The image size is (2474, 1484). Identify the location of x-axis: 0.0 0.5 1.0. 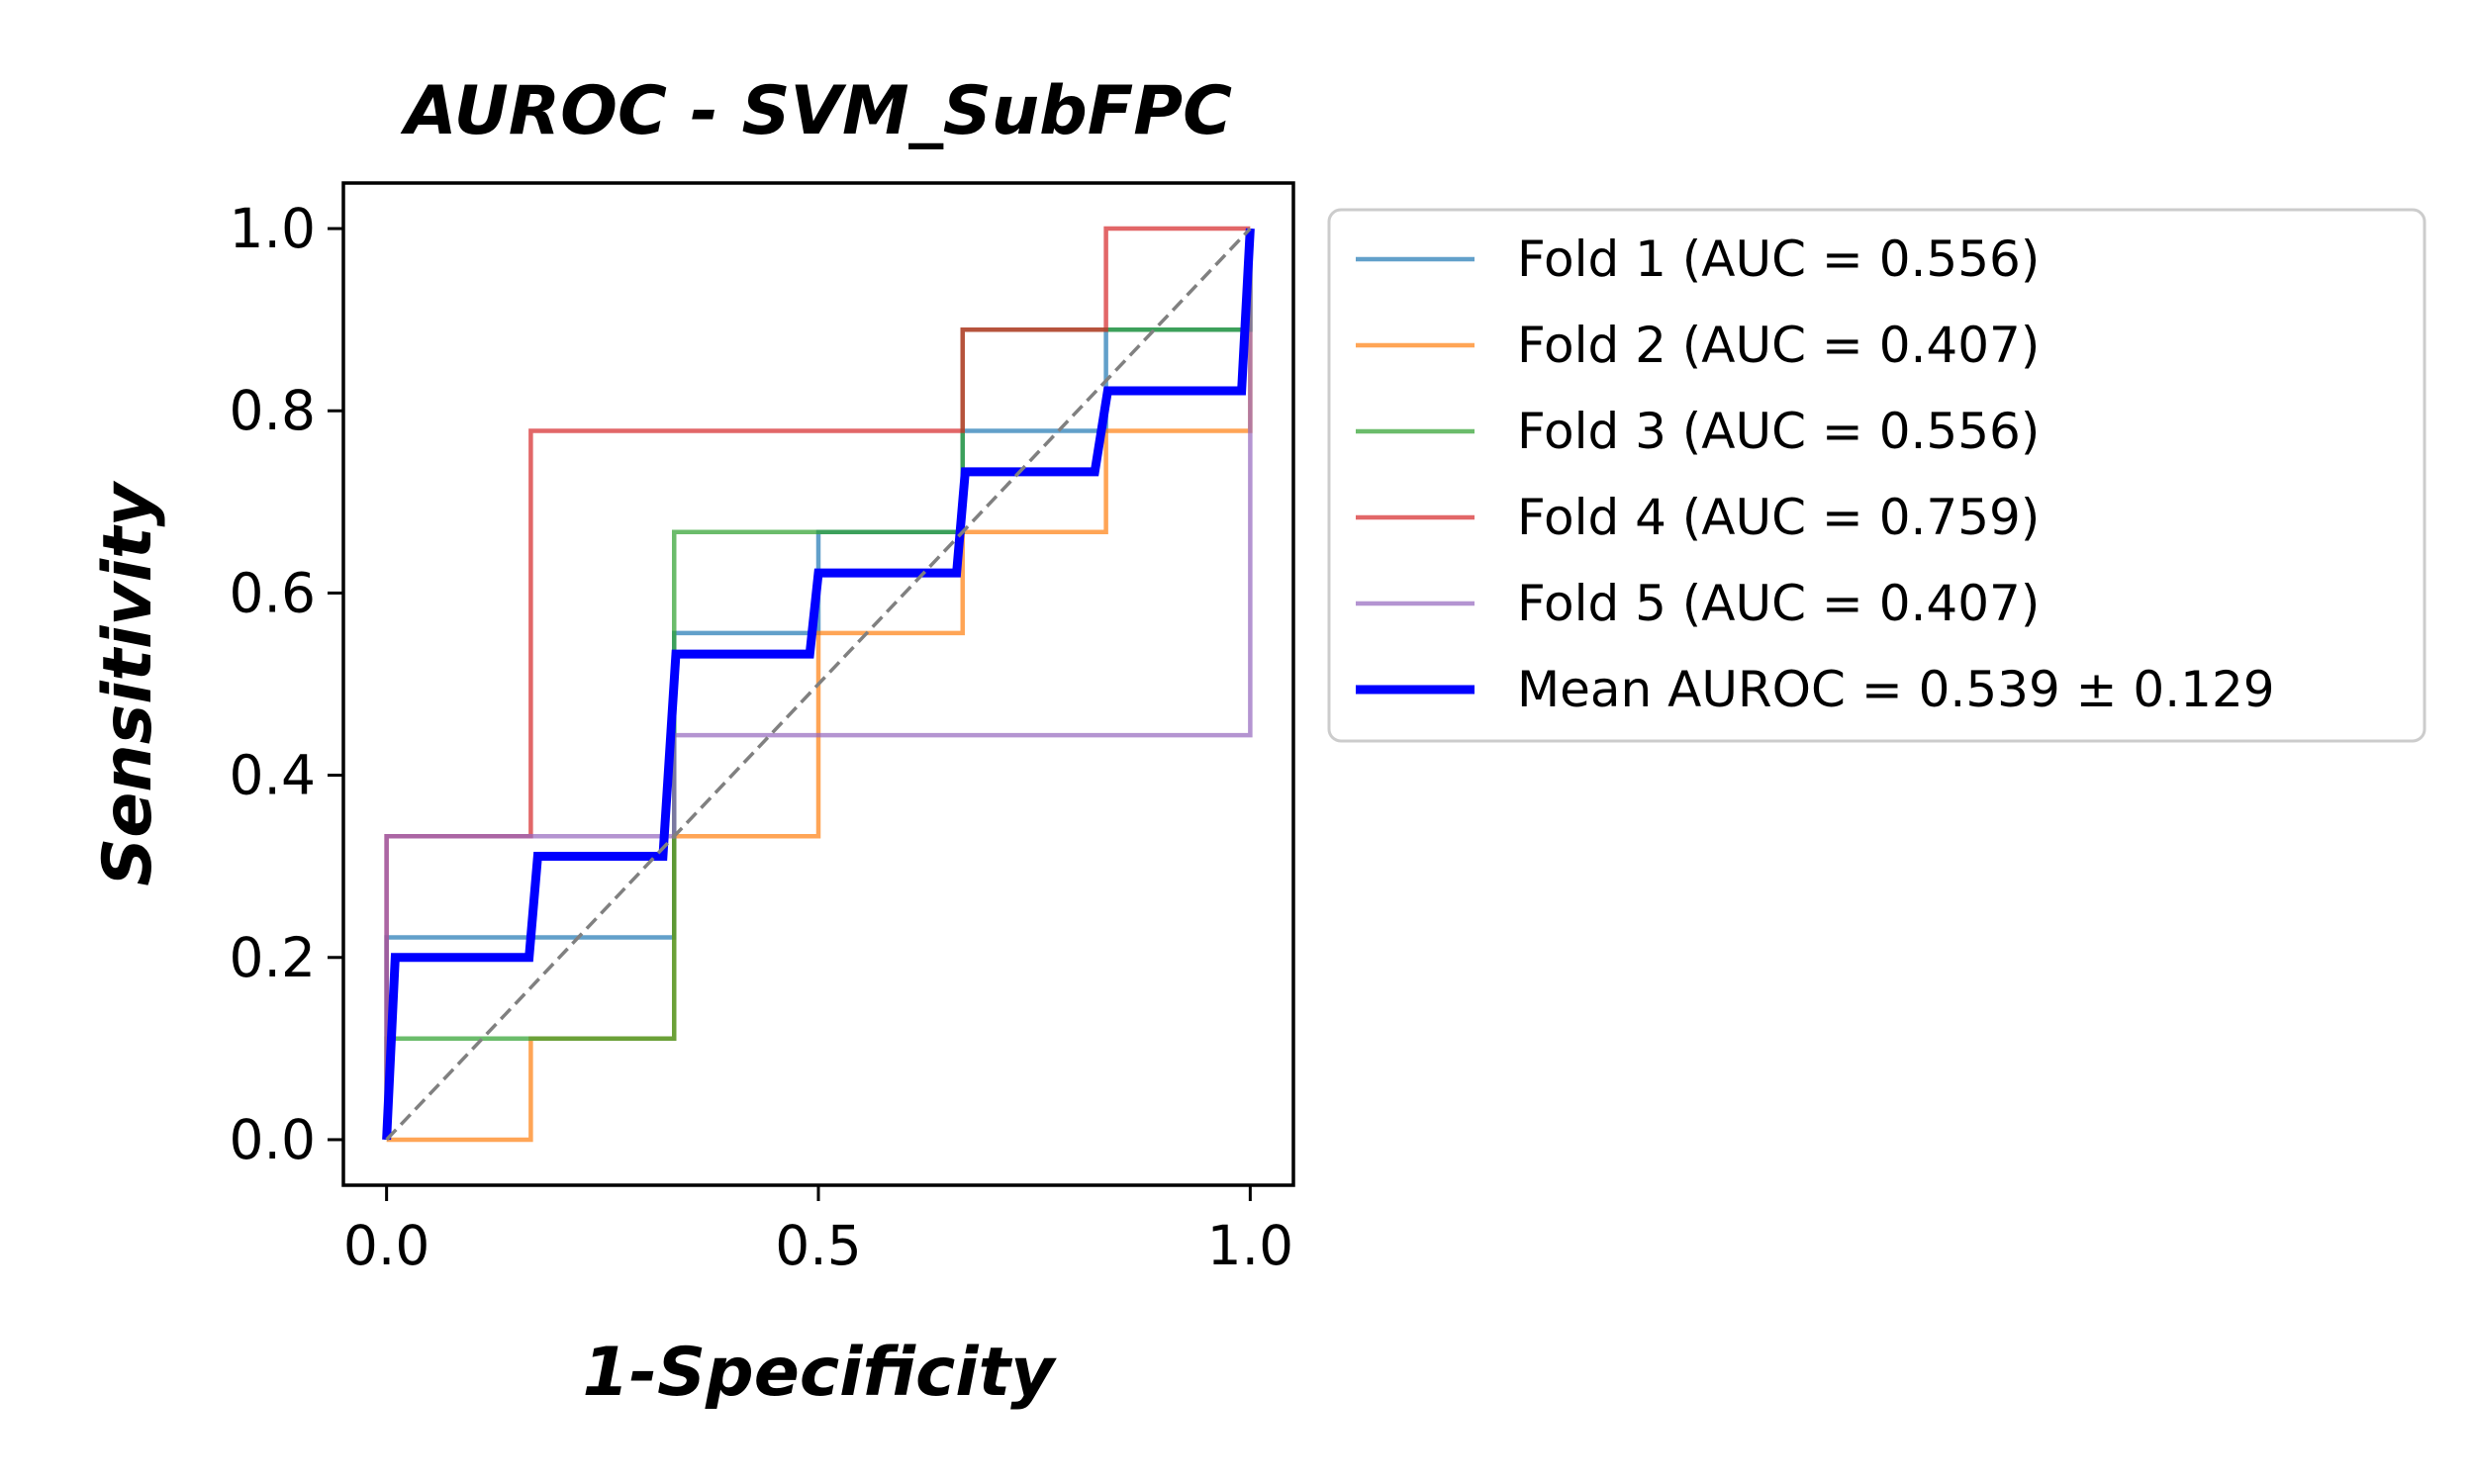
(818, 1231).